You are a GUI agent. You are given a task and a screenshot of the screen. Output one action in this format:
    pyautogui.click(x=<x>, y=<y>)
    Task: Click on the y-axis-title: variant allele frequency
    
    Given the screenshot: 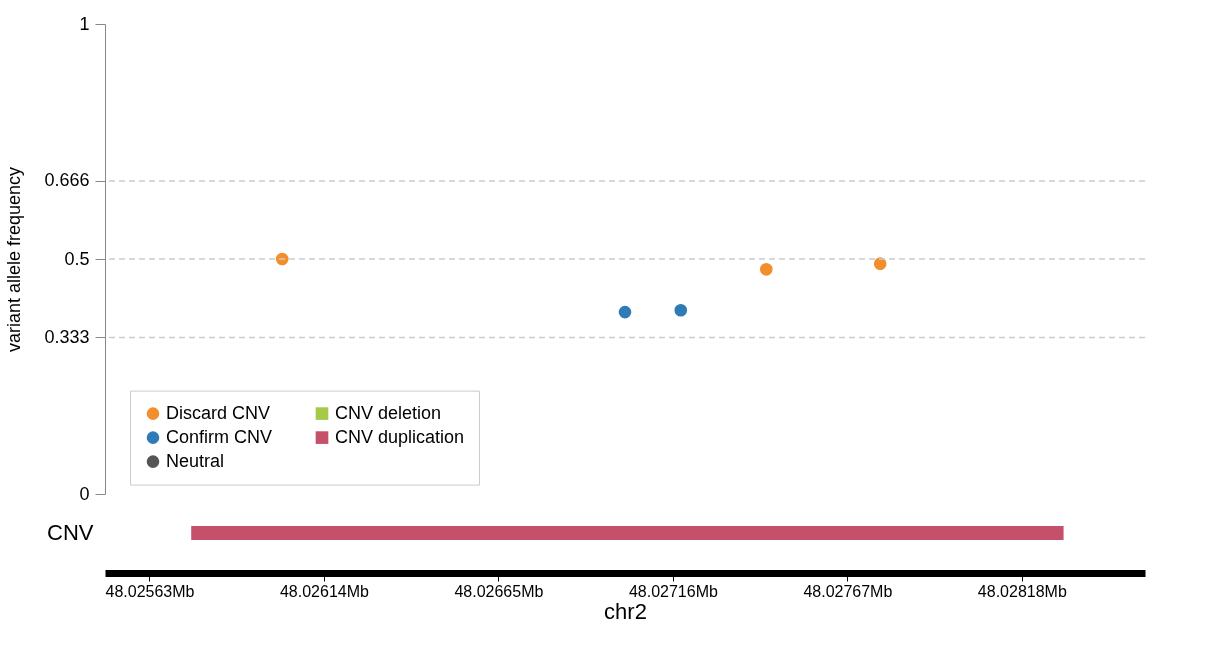 What is the action you would take?
    pyautogui.click(x=14, y=259)
    